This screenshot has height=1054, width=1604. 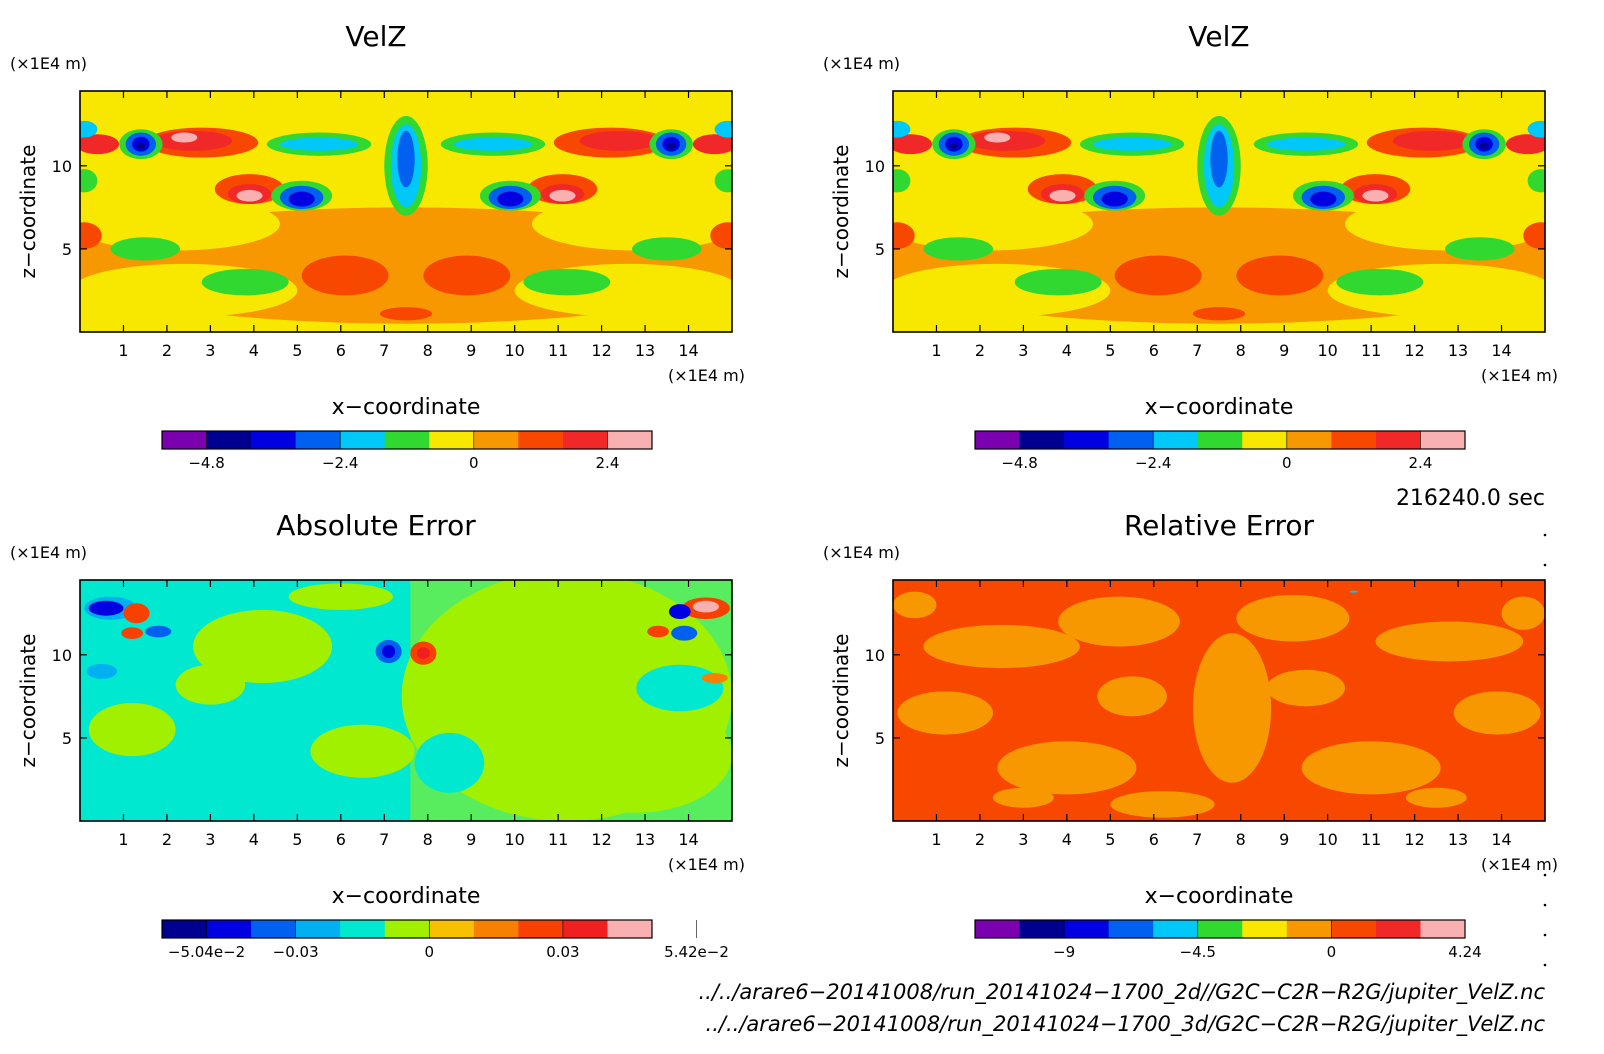 What do you see at coordinates (1421, 463) in the screenshot?
I see `colorbar-tick-label: 2.4` at bounding box center [1421, 463].